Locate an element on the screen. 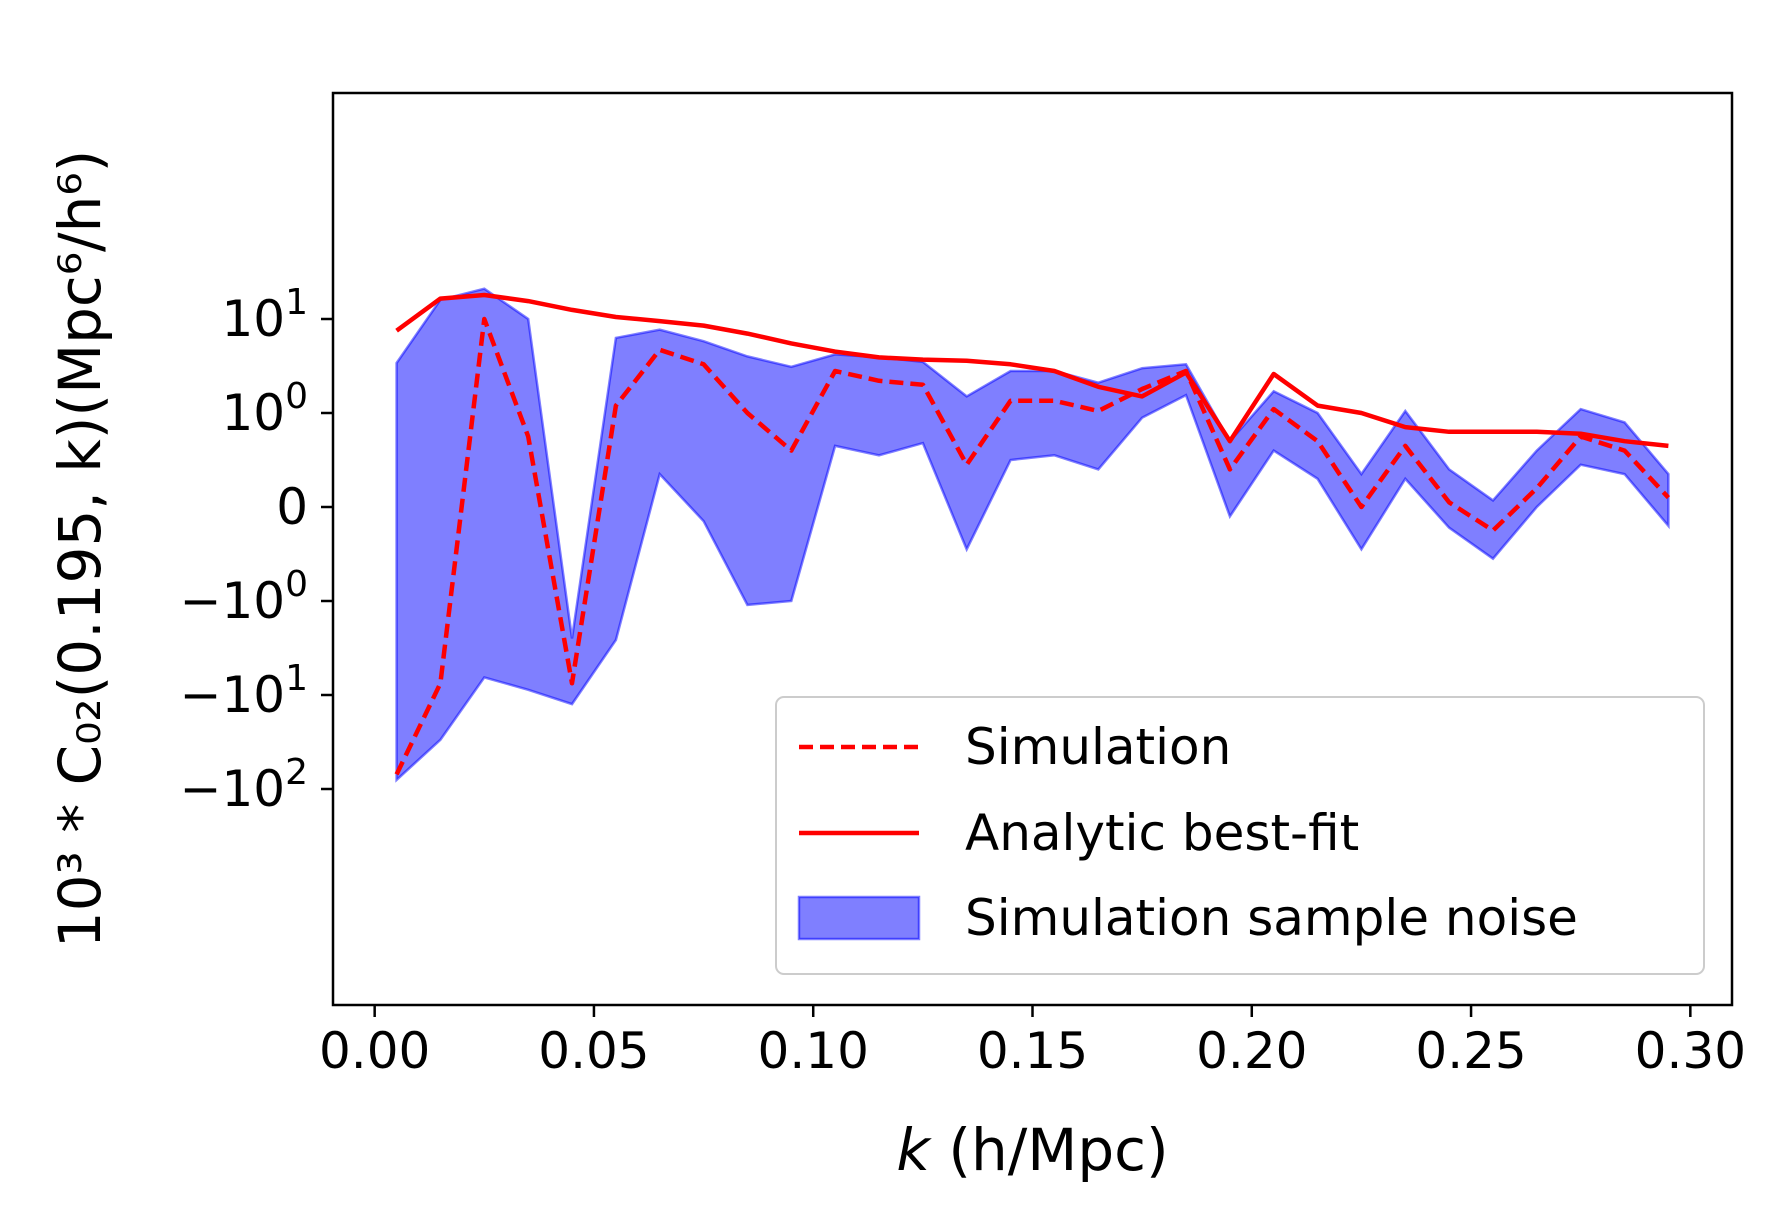 This screenshot has width=1790, height=1217. x-tick-label: 0.30 is located at coordinates (1690, 1051).